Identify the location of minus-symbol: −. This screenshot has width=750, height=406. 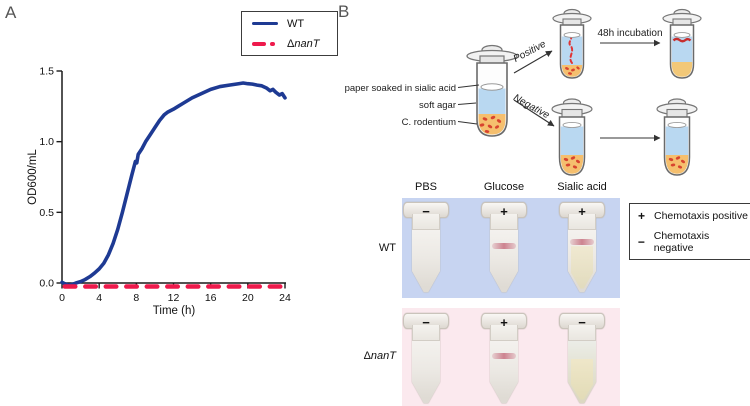
(641, 242).